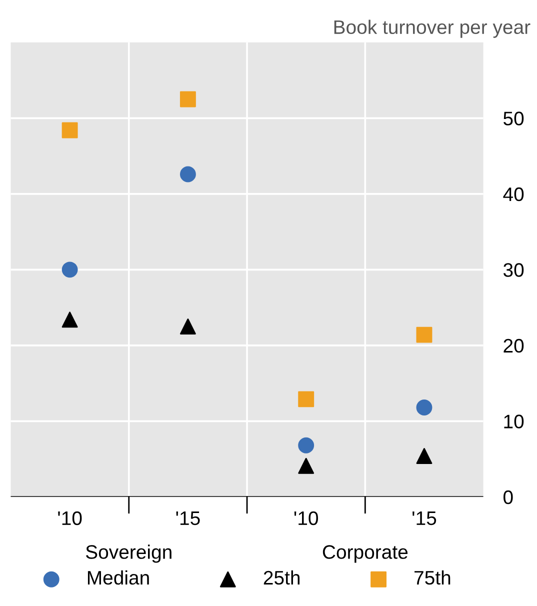  Describe the element at coordinates (129, 553) in the screenshot. I see `text: Sovereign` at that location.